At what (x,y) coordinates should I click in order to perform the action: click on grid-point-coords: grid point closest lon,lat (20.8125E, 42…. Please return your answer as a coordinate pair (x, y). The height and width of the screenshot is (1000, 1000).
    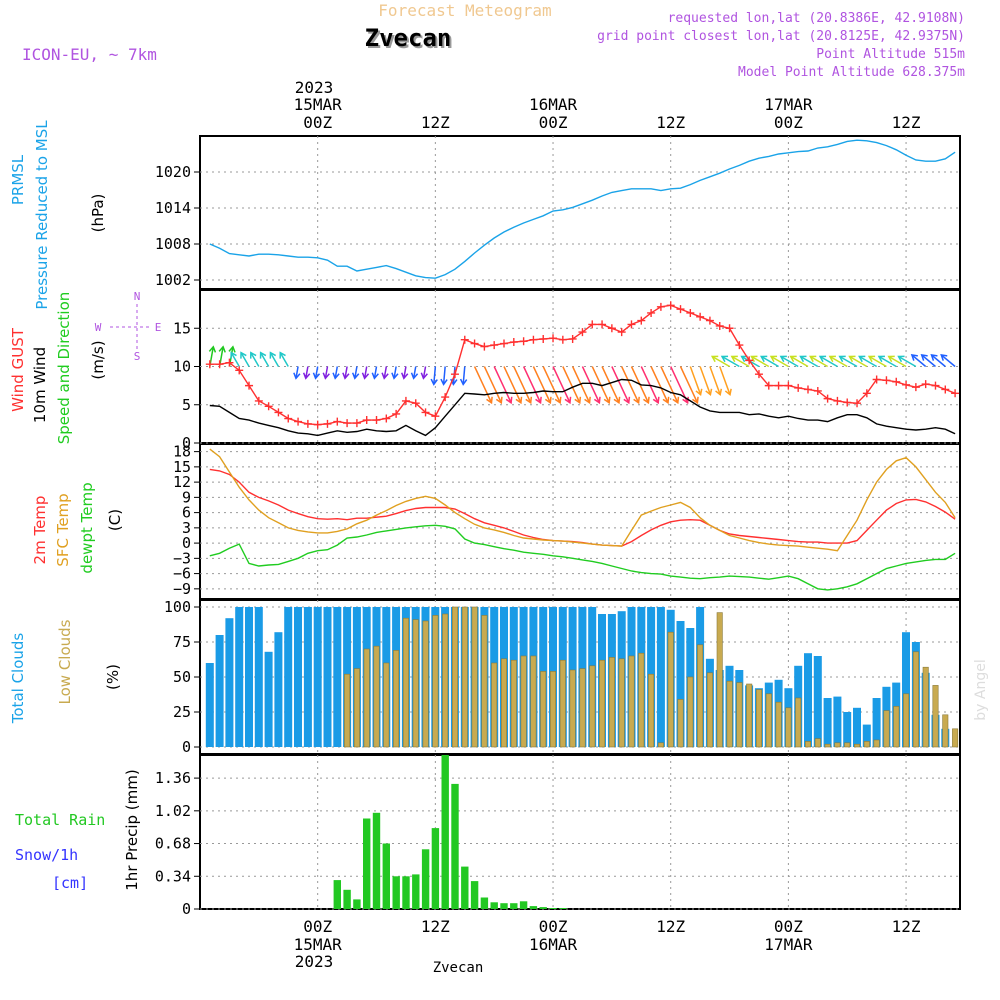
    Looking at the image, I should click on (781, 36).